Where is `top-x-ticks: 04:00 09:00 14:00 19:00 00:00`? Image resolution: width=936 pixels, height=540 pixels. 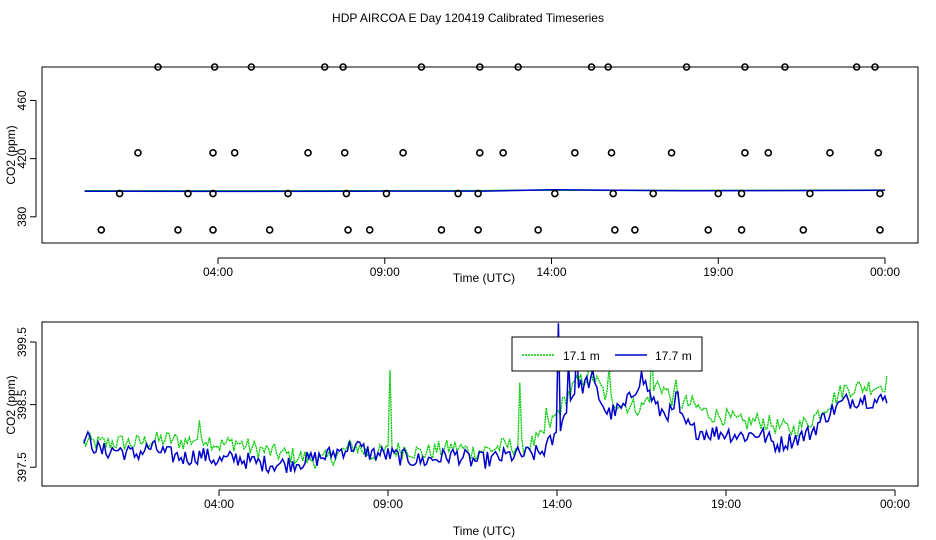 top-x-ticks: 04:00 09:00 14:00 19:00 00:00 is located at coordinates (551, 268).